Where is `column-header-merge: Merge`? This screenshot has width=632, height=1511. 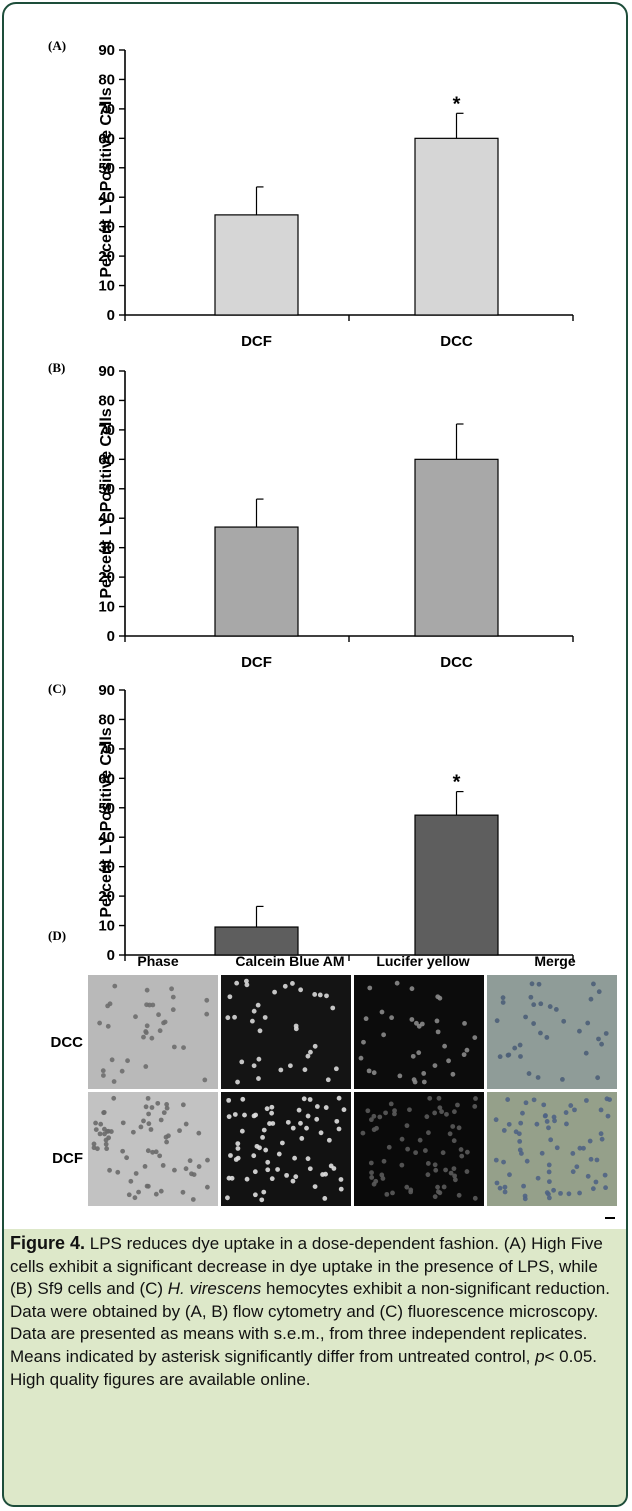
column-header-merge: Merge is located at coordinates (554, 961).